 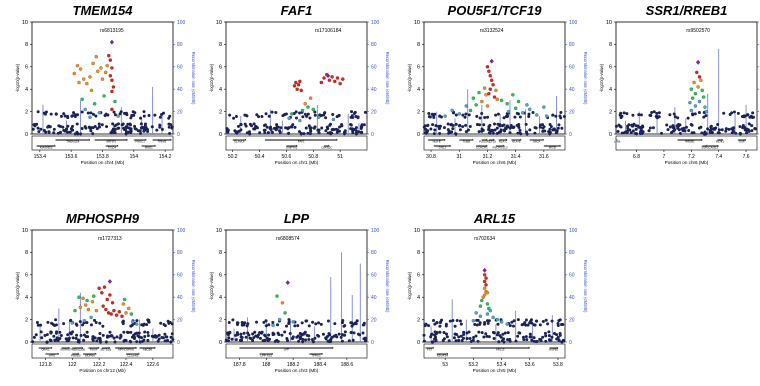 What do you see at coordinates (292, 148) in the screenshot?
I see `gene-name: DMRTA2` at bounding box center [292, 148].